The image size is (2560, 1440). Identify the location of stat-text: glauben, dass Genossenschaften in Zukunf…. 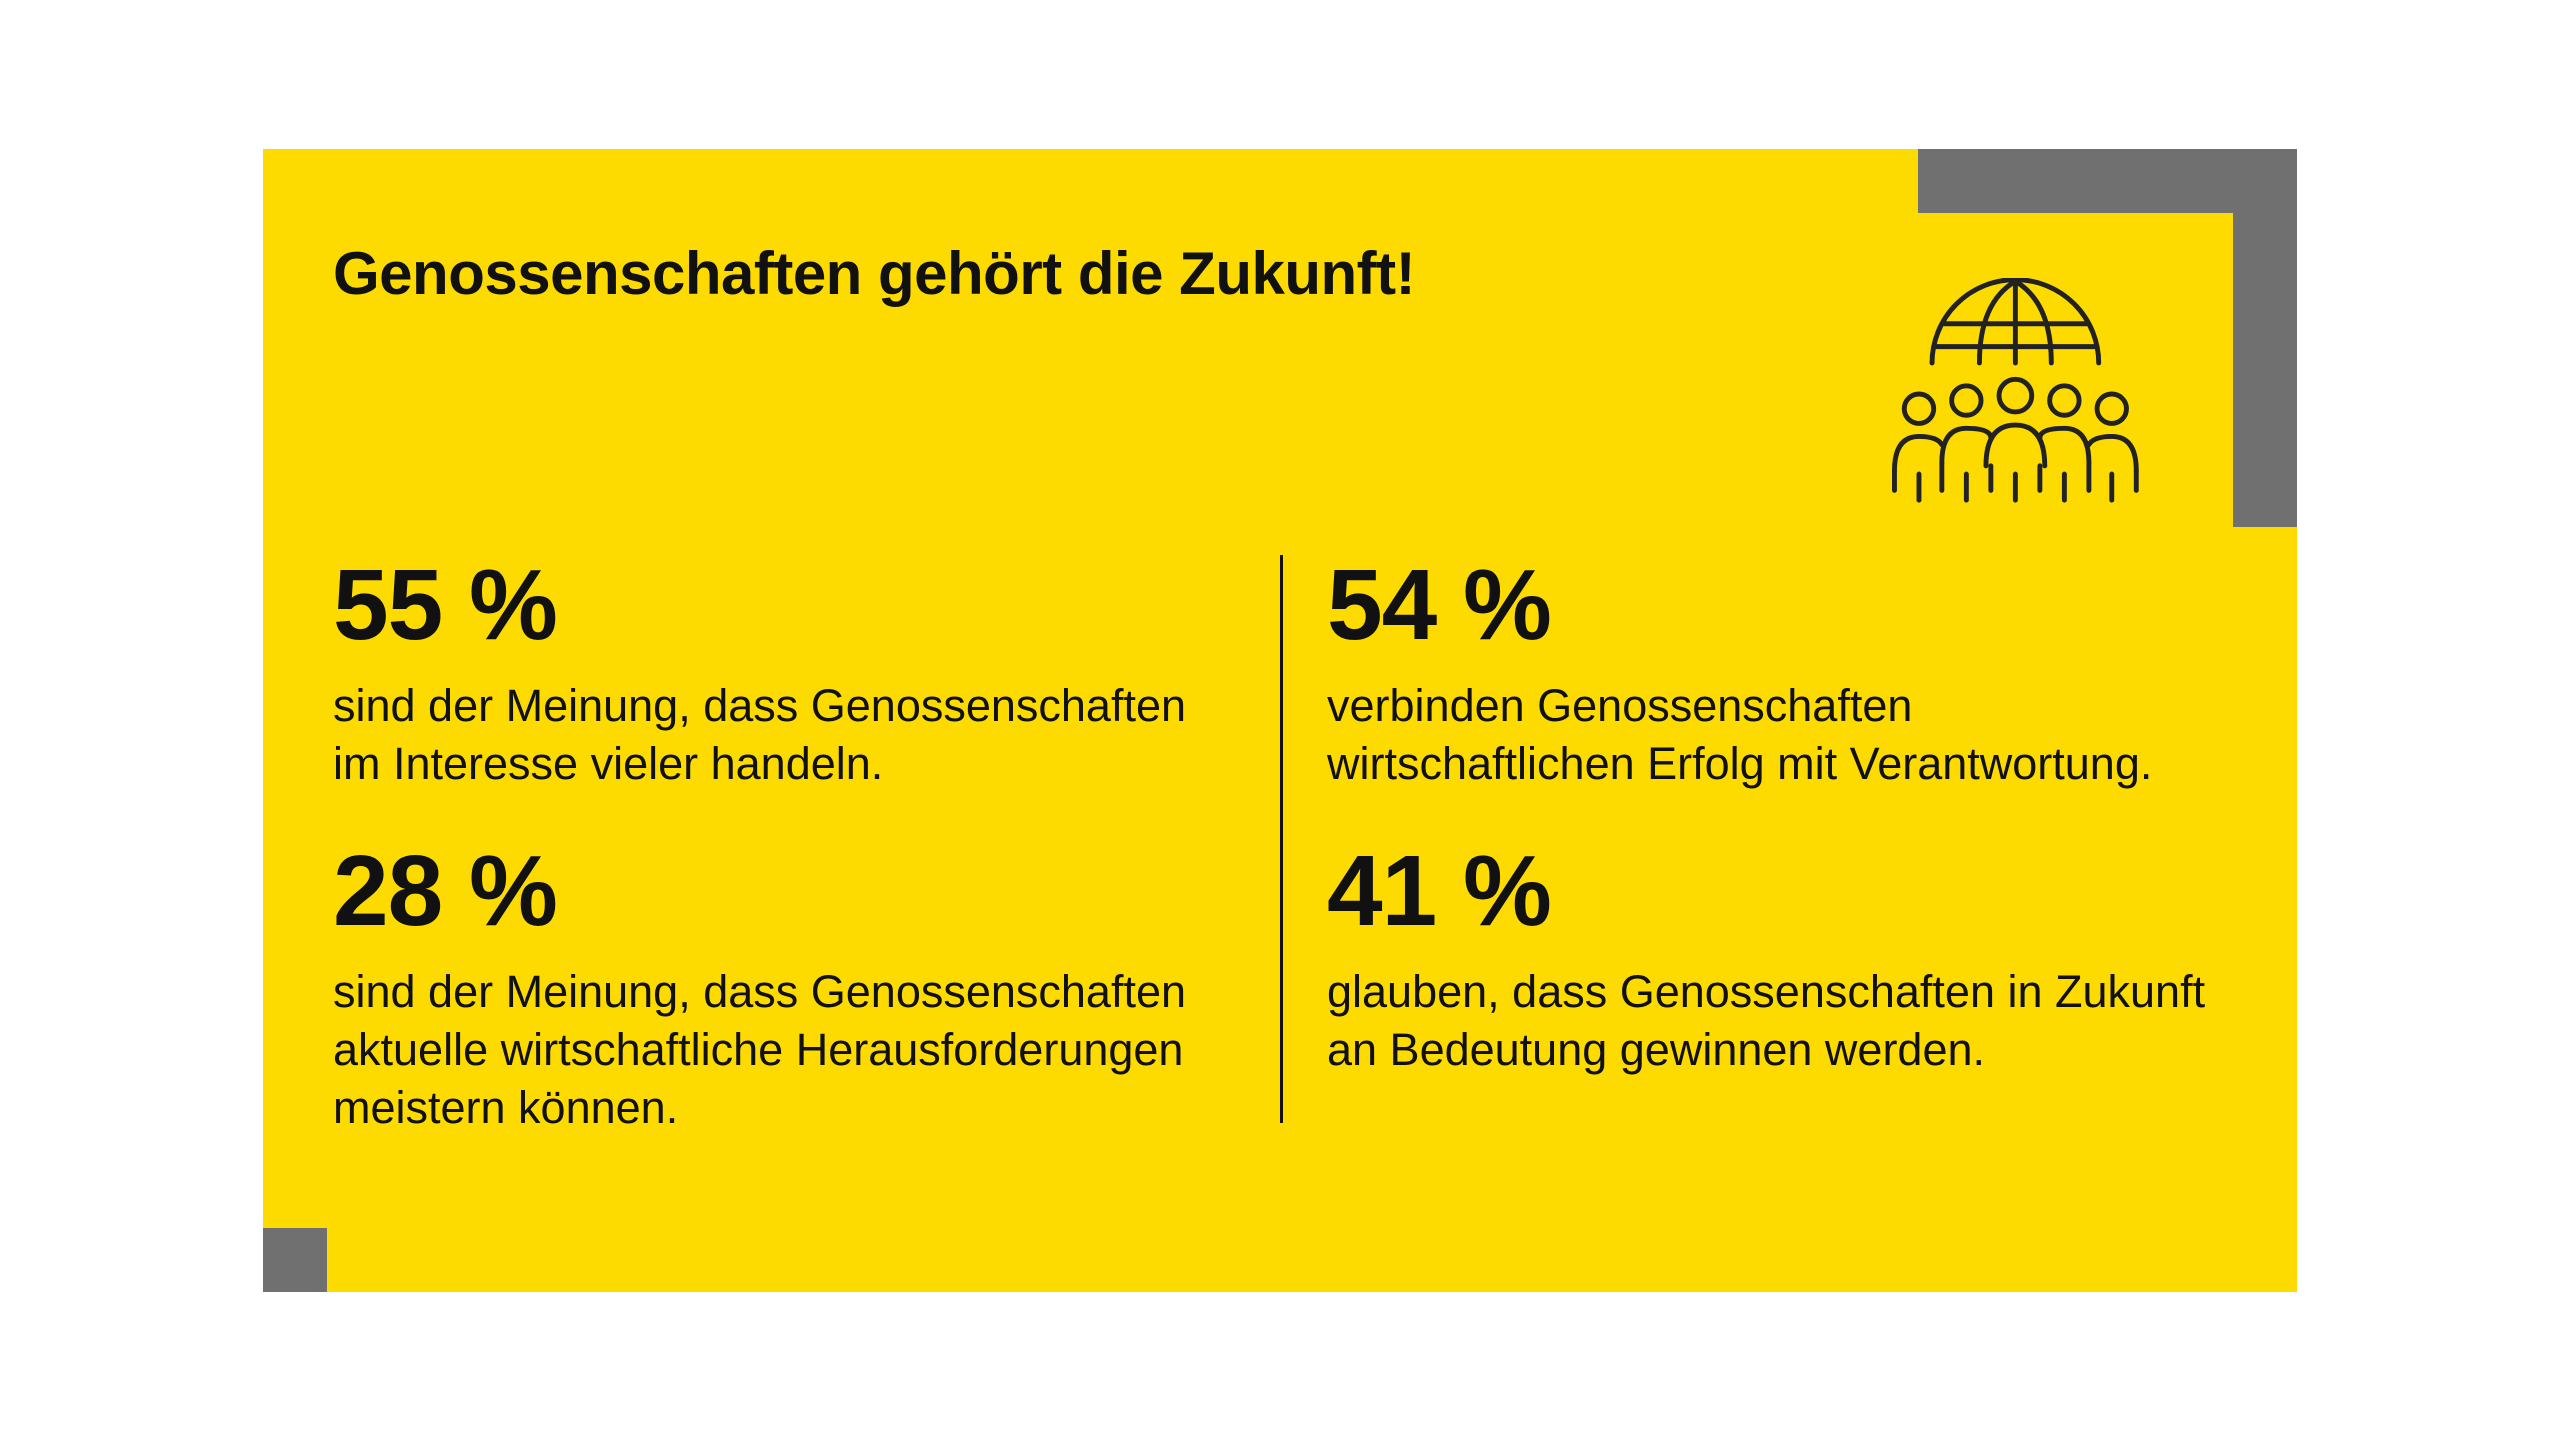
(1802, 1021).